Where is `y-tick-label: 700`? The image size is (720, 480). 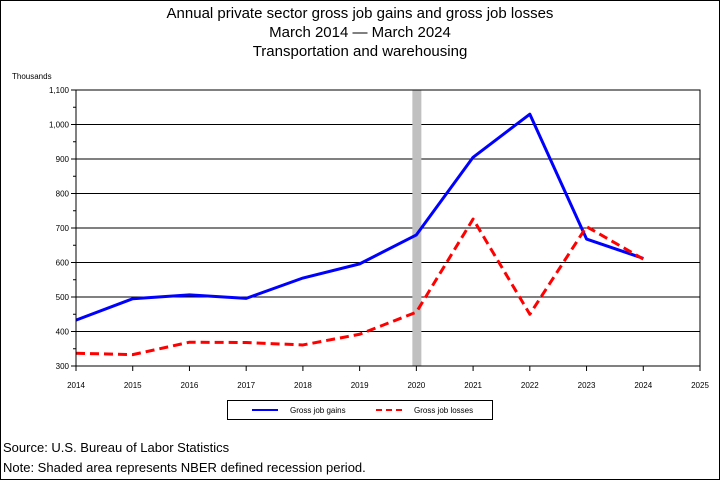
y-tick-label: 700 is located at coordinates (63, 228).